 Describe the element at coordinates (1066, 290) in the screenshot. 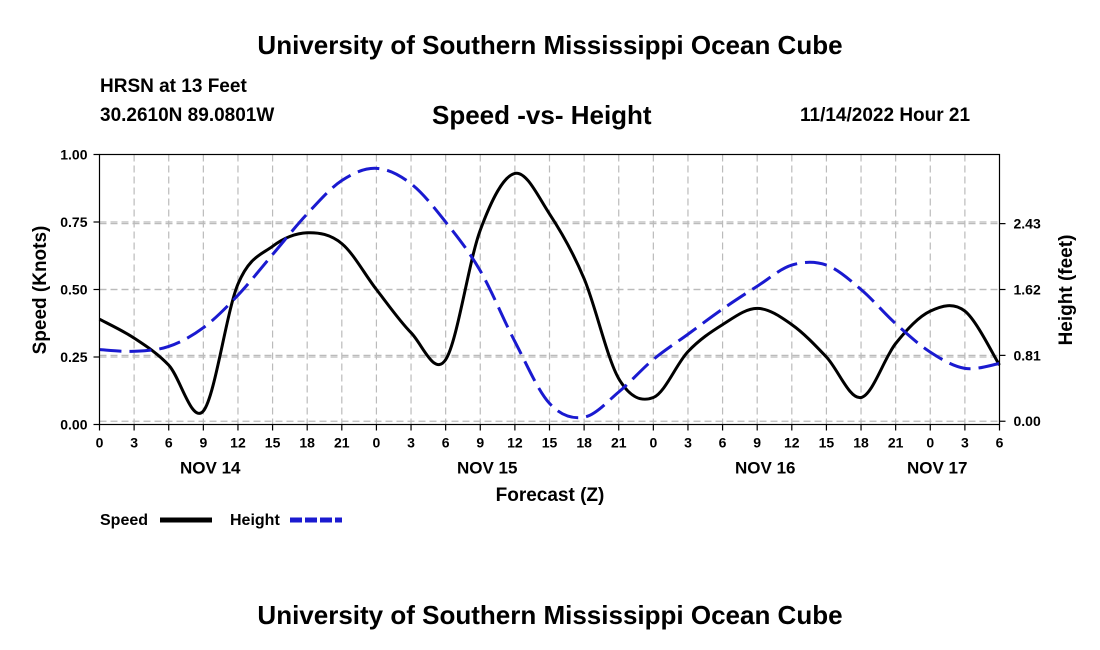

I see `y2-axis-label: Height (feet)` at that location.